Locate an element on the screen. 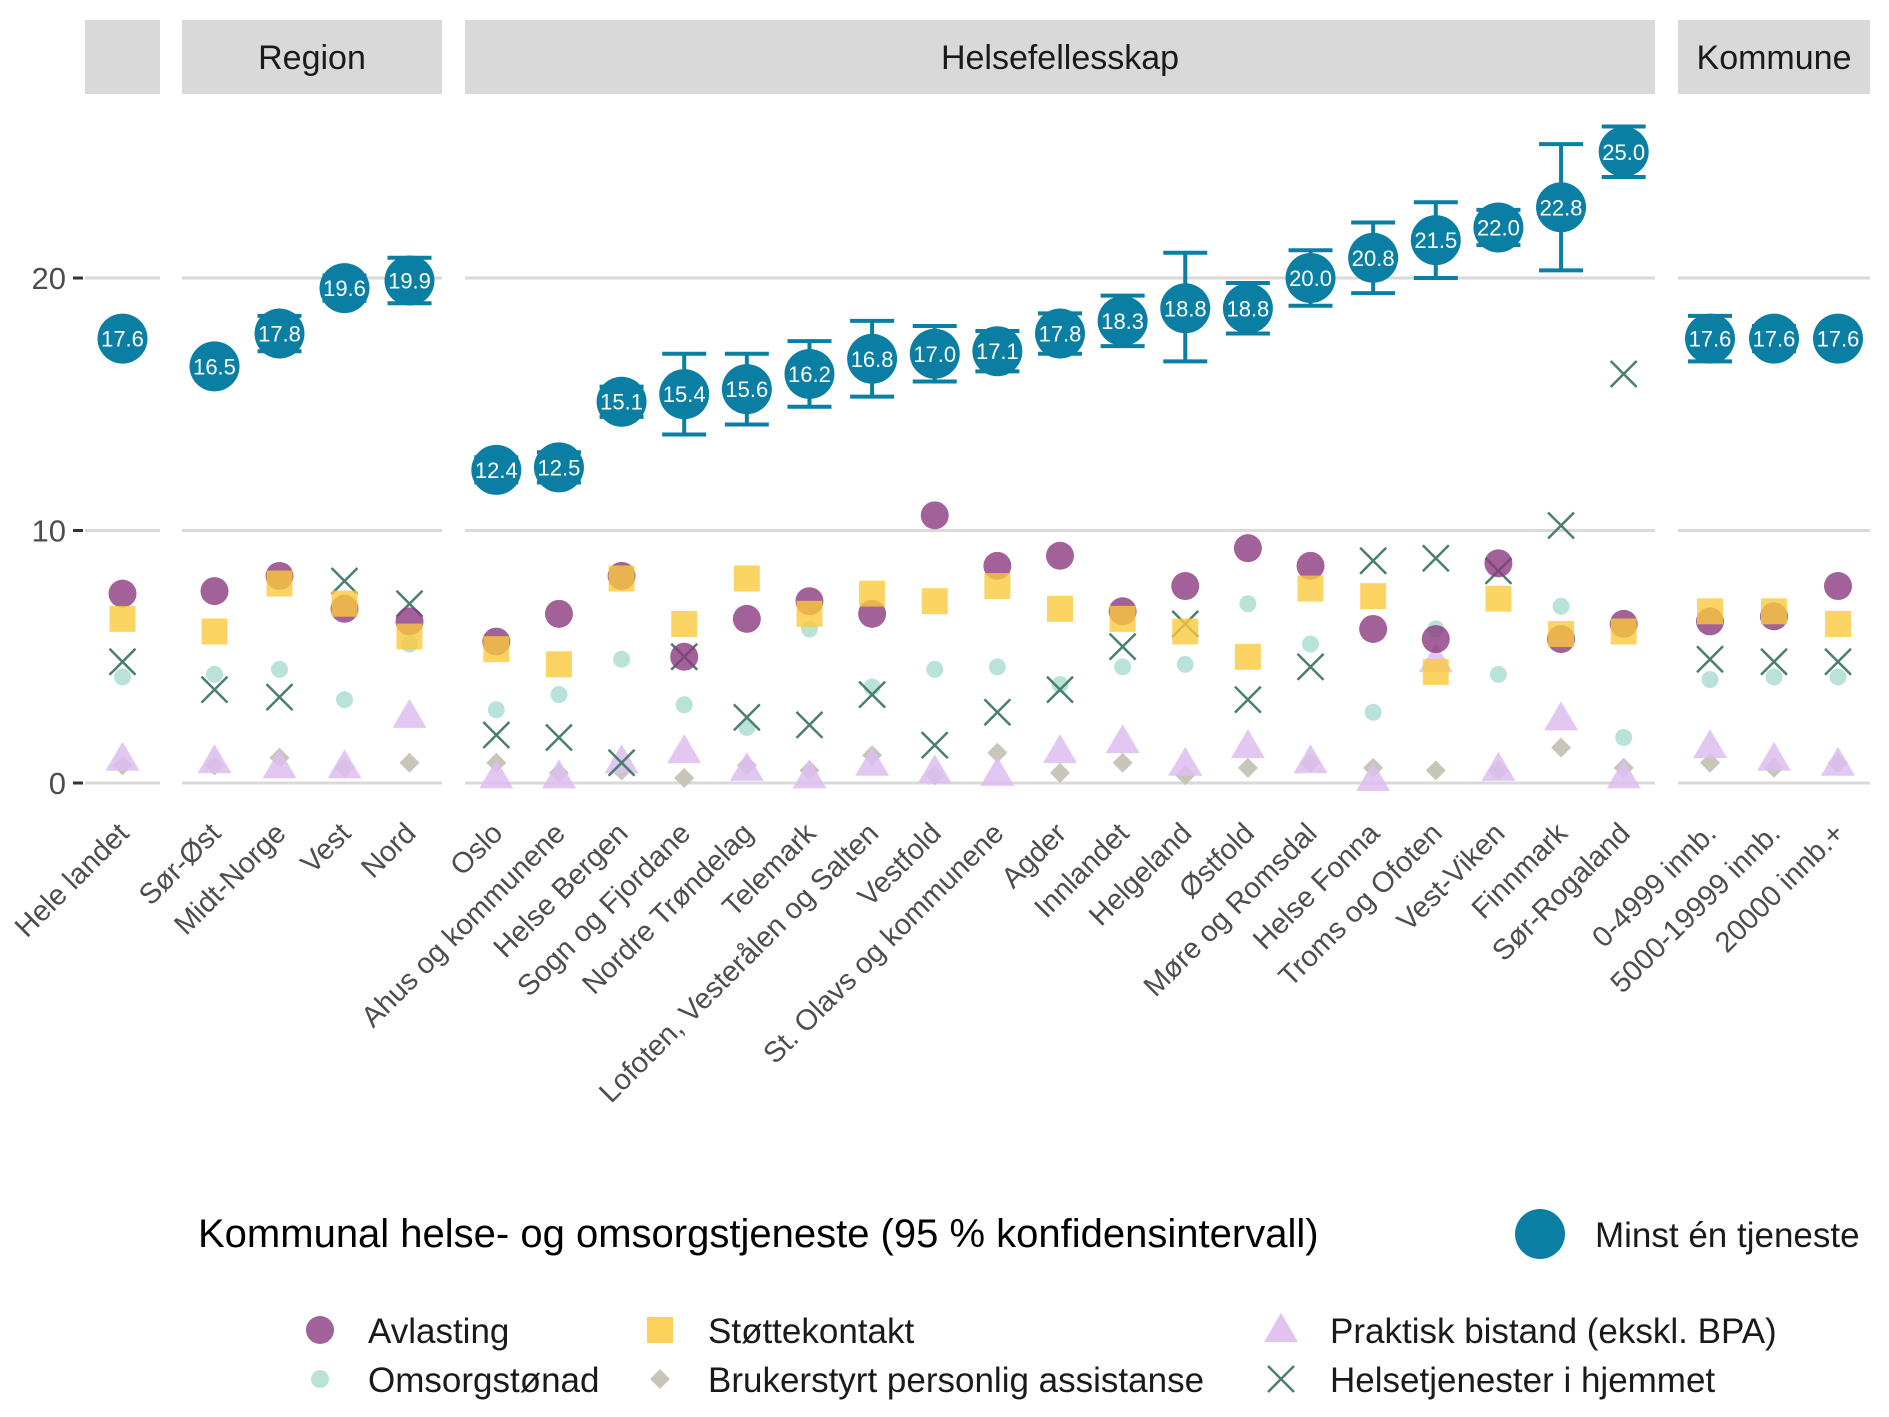 Image resolution: width=1889 pixels, height=1417 pixels. legend-label-hjemmet: Helsetjenester i hjemmet is located at coordinates (1522, 1380).